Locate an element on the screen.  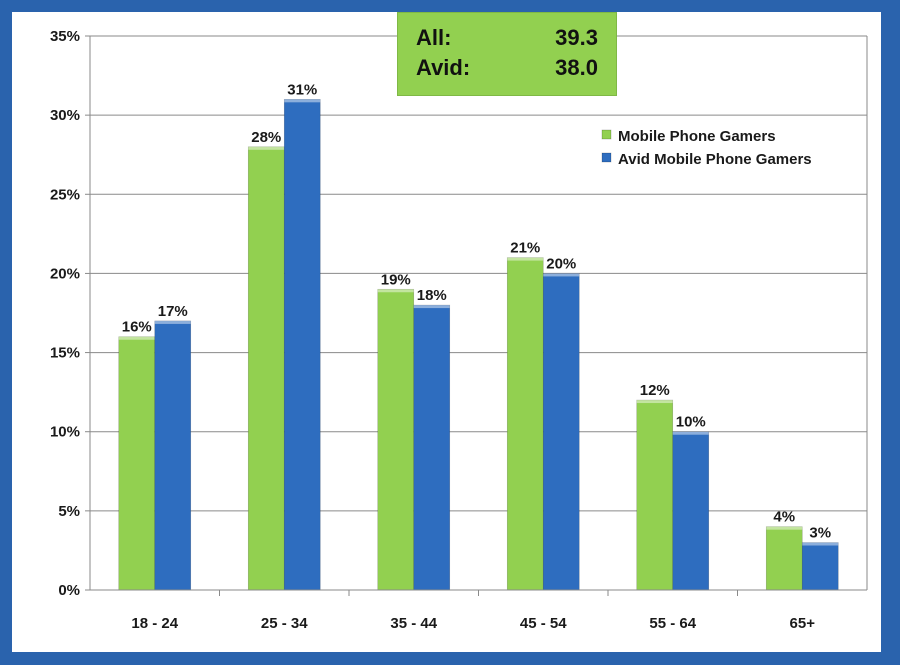
data-label: 31% is located at coordinates (302, 89).